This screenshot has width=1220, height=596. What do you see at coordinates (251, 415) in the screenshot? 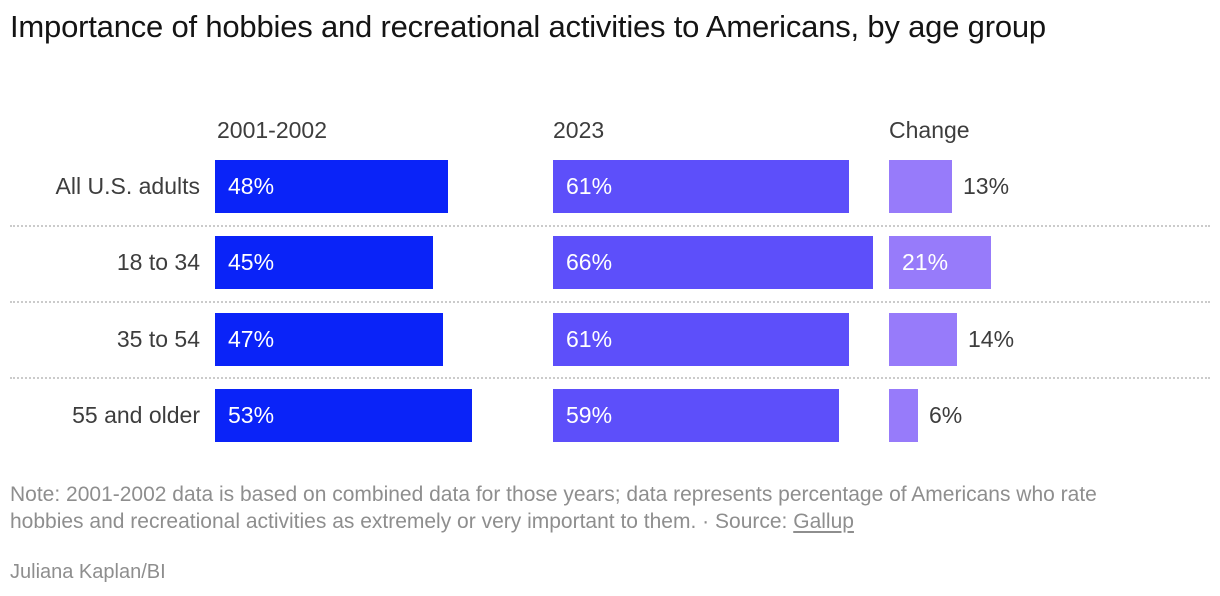
I see `bar-value-label: 53%` at bounding box center [251, 415].